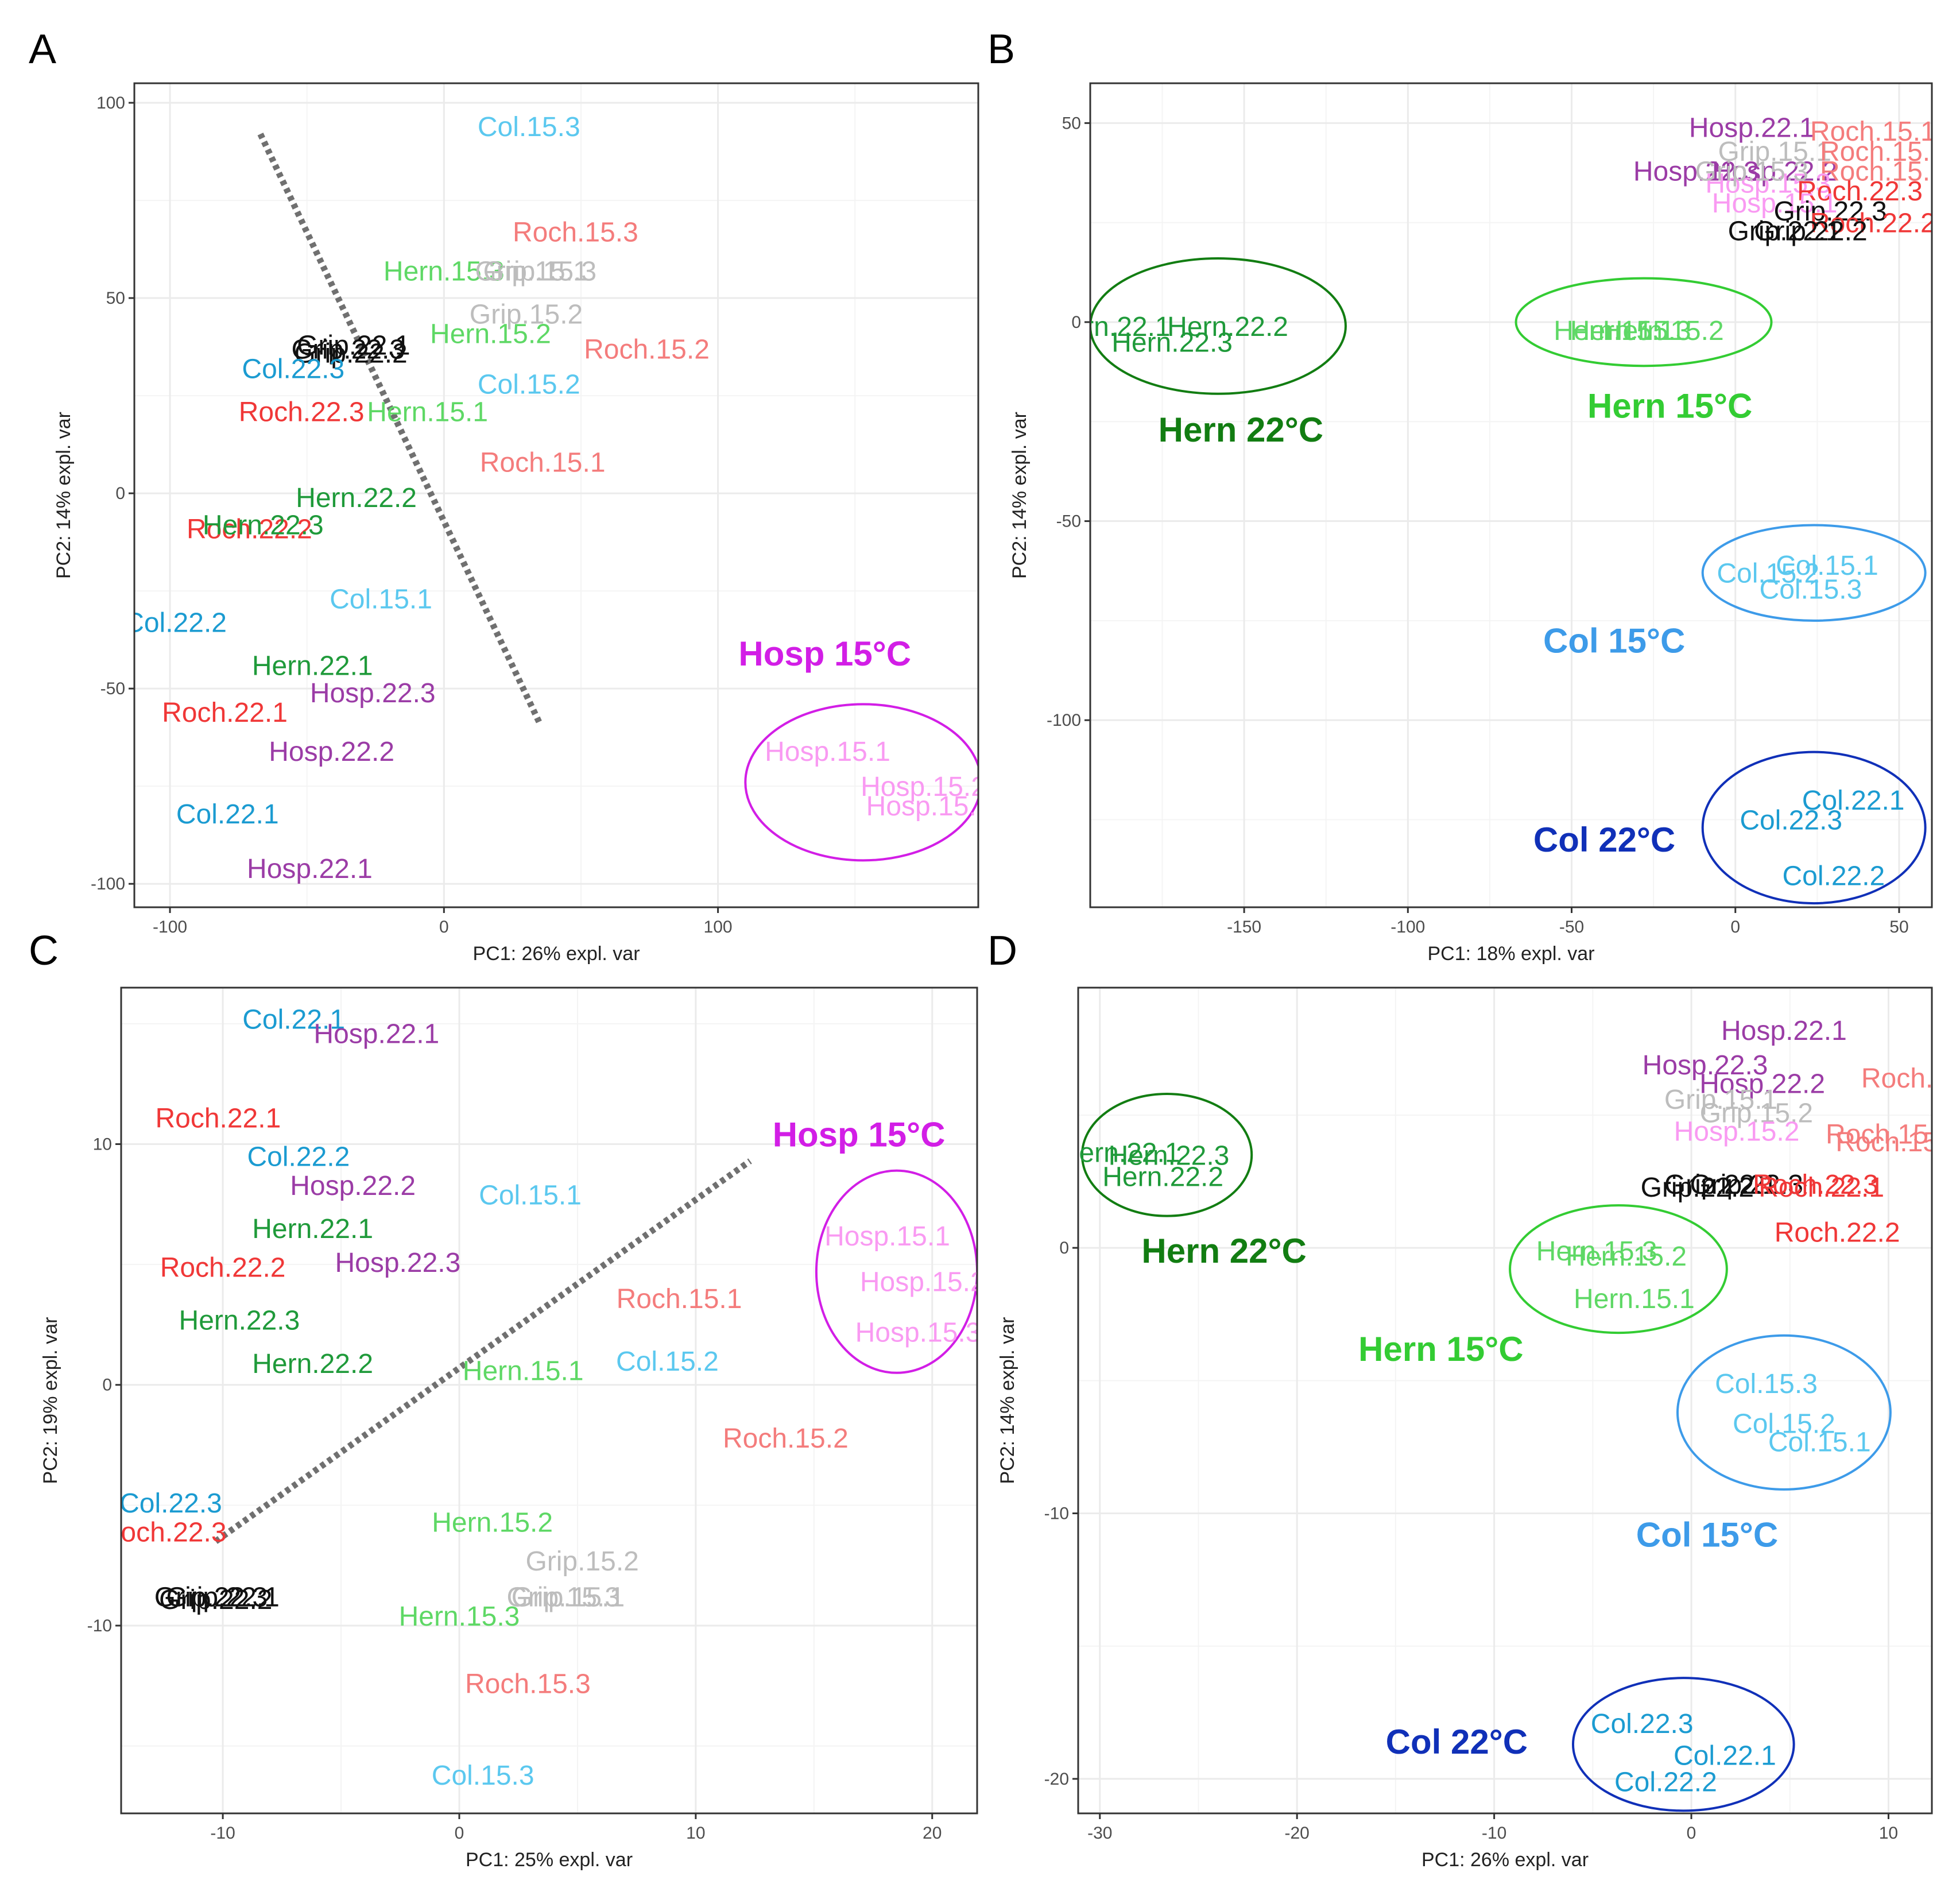 This screenshot has width=1960, height=1884. What do you see at coordinates (427, 412) in the screenshot?
I see `sample-label: Hern.15.1` at bounding box center [427, 412].